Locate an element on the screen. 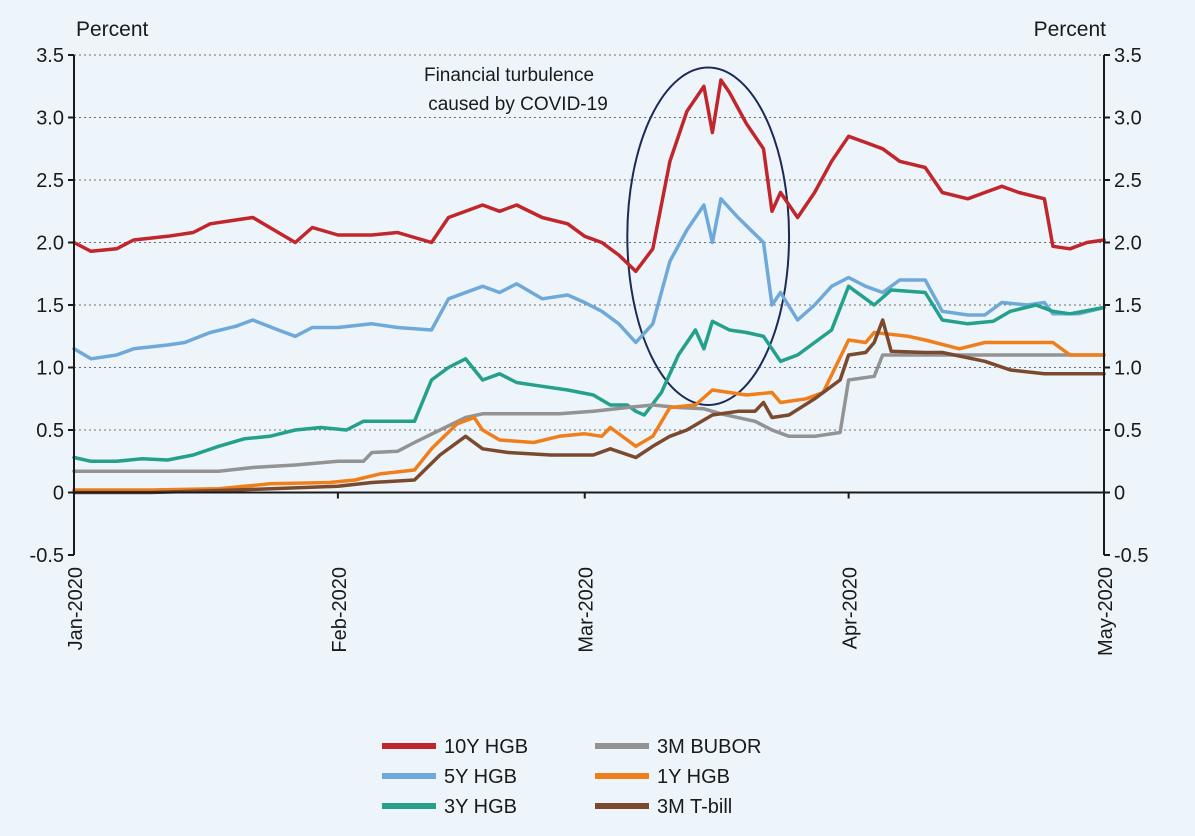  y-axis-label-left: Percent is located at coordinates (112, 29).